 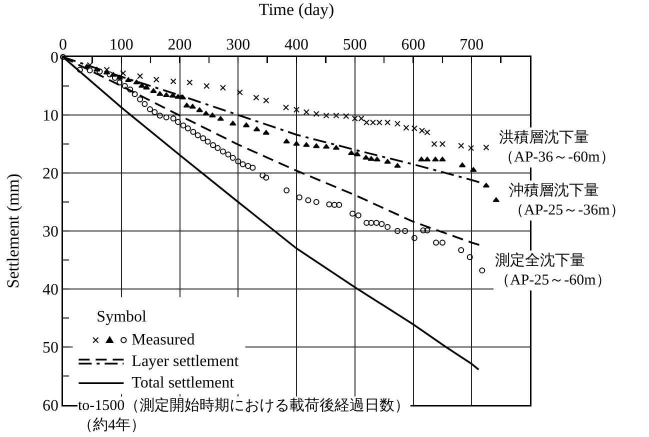 What do you see at coordinates (413, 45) in the screenshot?
I see `x-tick-label: 600` at bounding box center [413, 45].